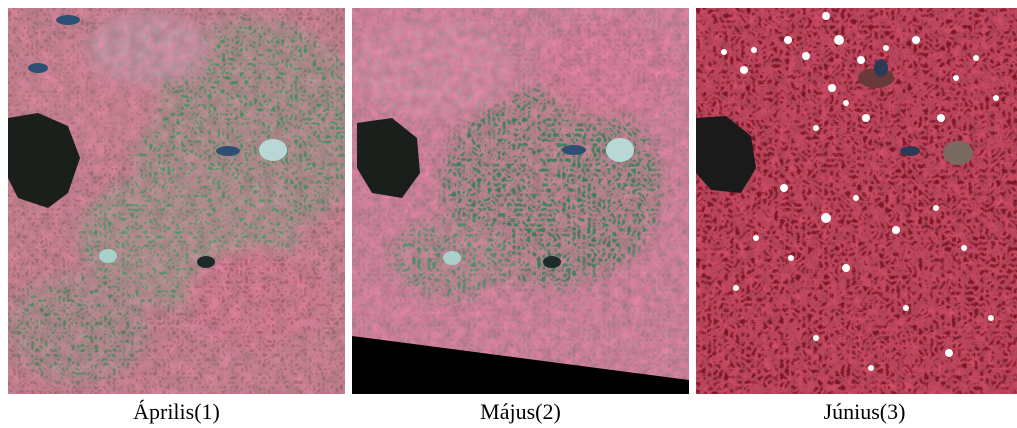 The width and height of the screenshot is (1017, 428). I want to click on caption-may: Május(2), so click(520, 411).